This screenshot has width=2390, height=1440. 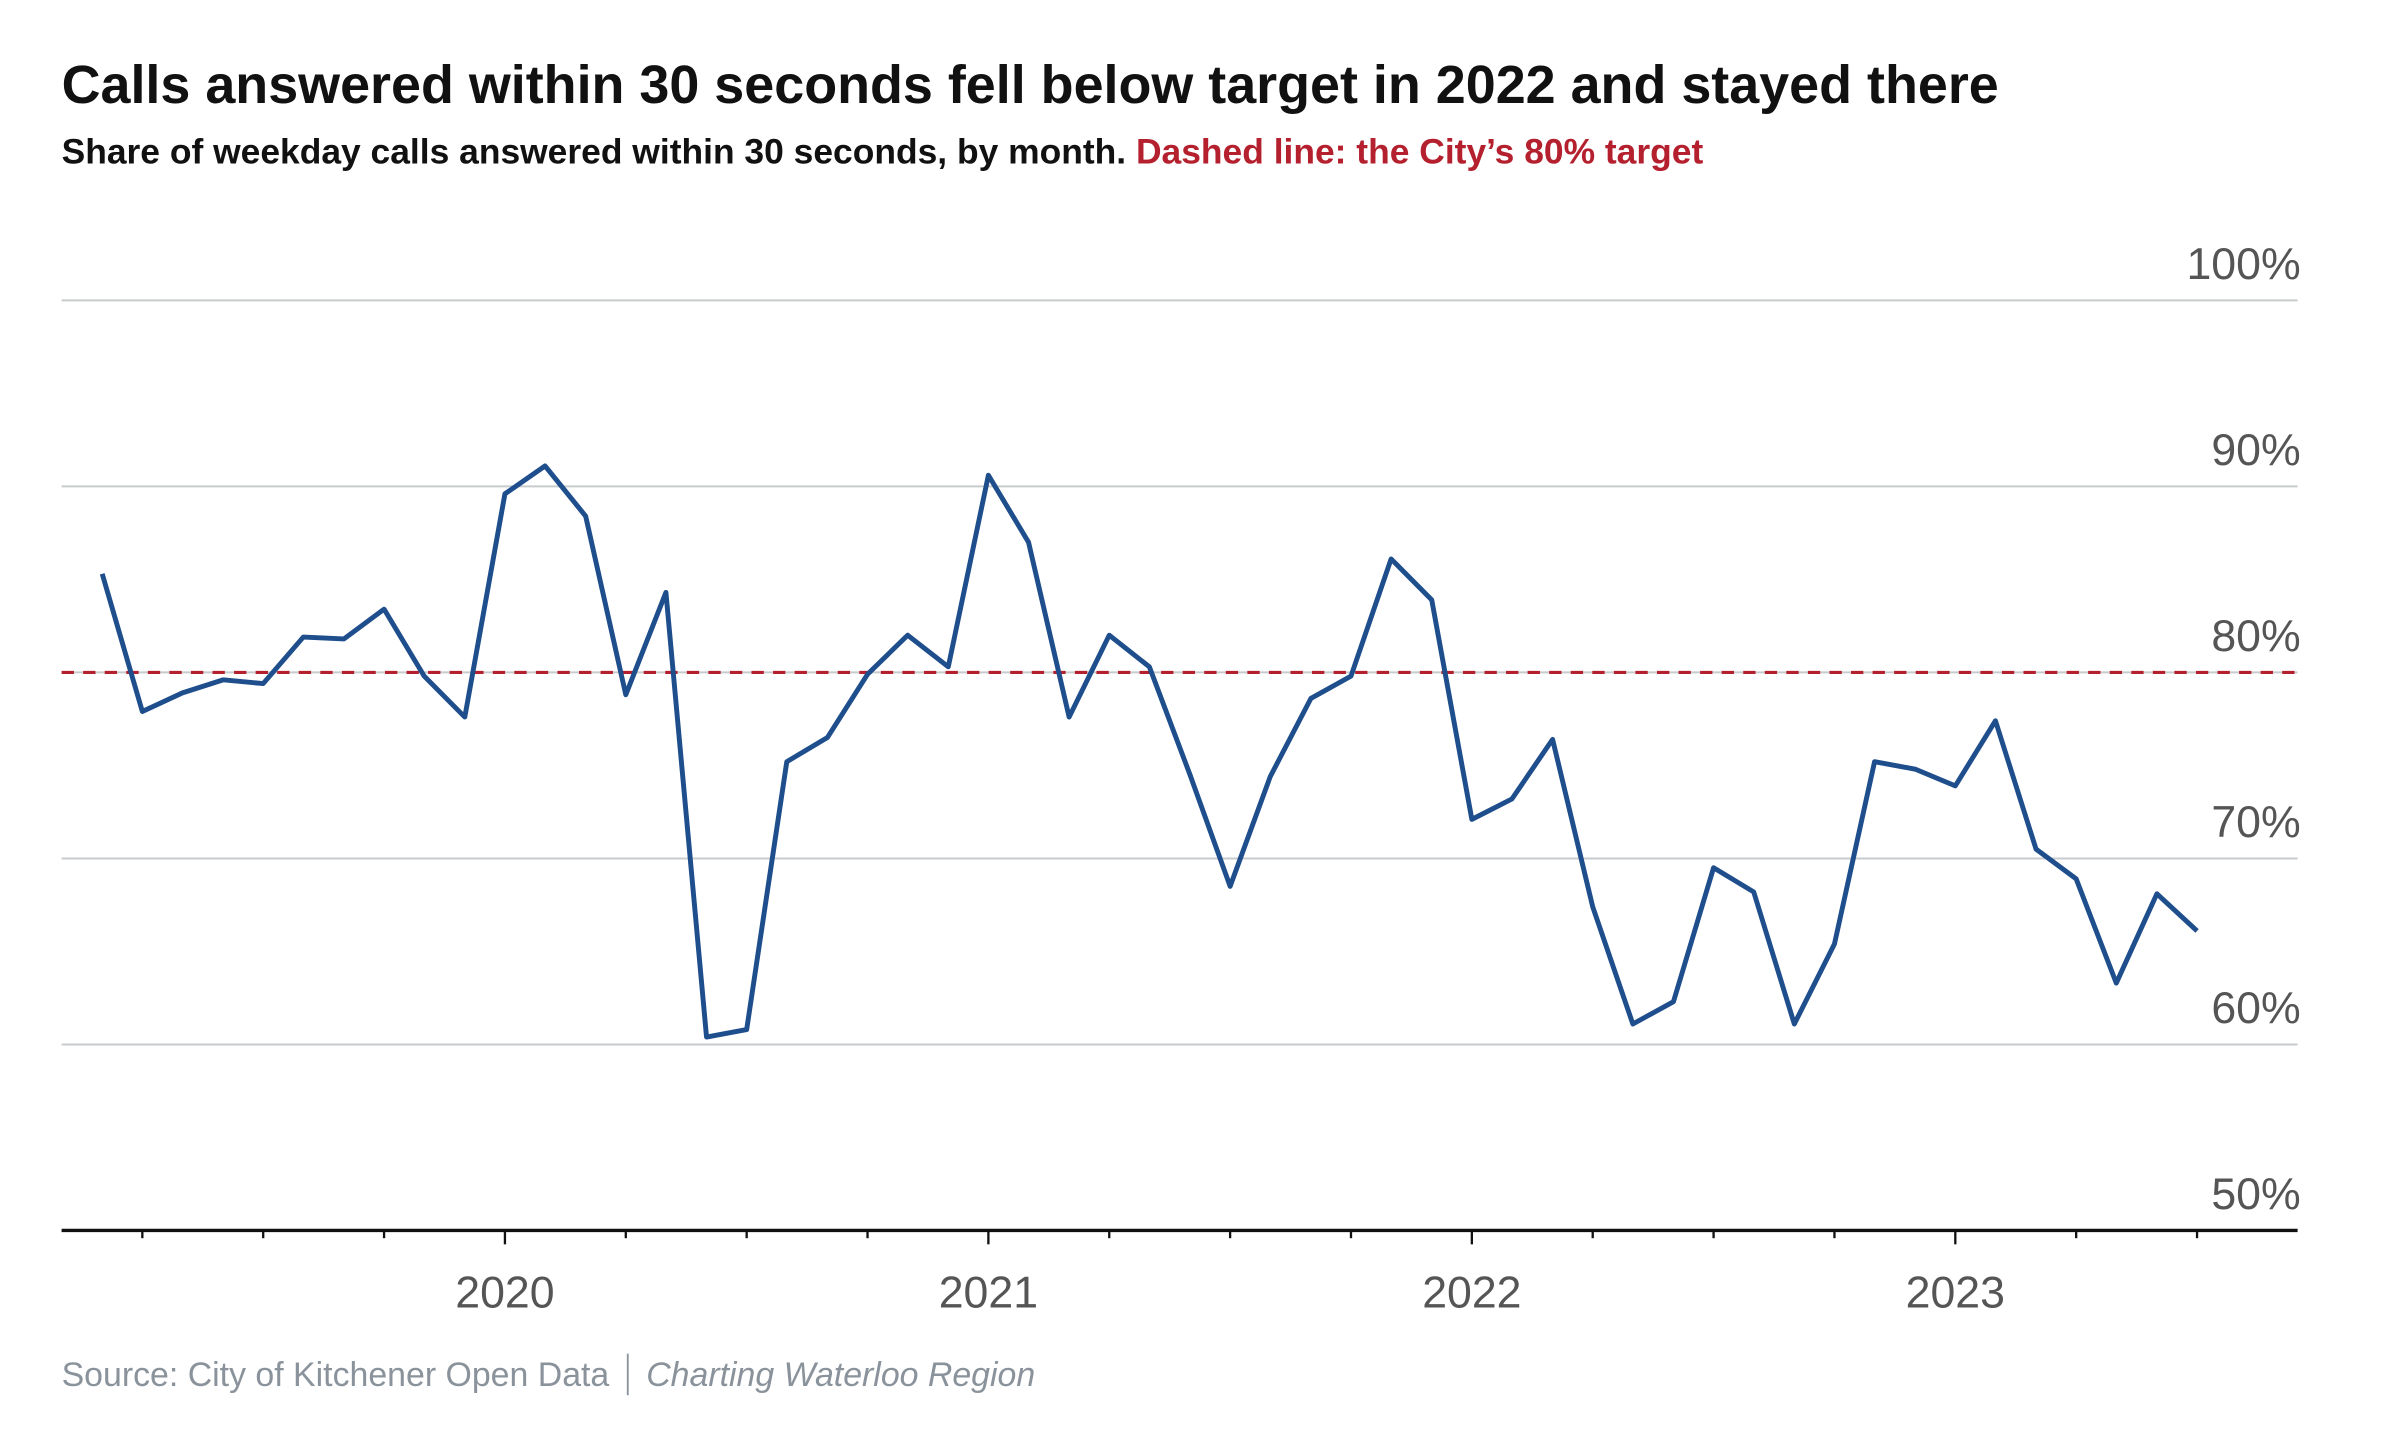 What do you see at coordinates (840, 1375) in the screenshot?
I see `credit: Charting Waterloo Region` at bounding box center [840, 1375].